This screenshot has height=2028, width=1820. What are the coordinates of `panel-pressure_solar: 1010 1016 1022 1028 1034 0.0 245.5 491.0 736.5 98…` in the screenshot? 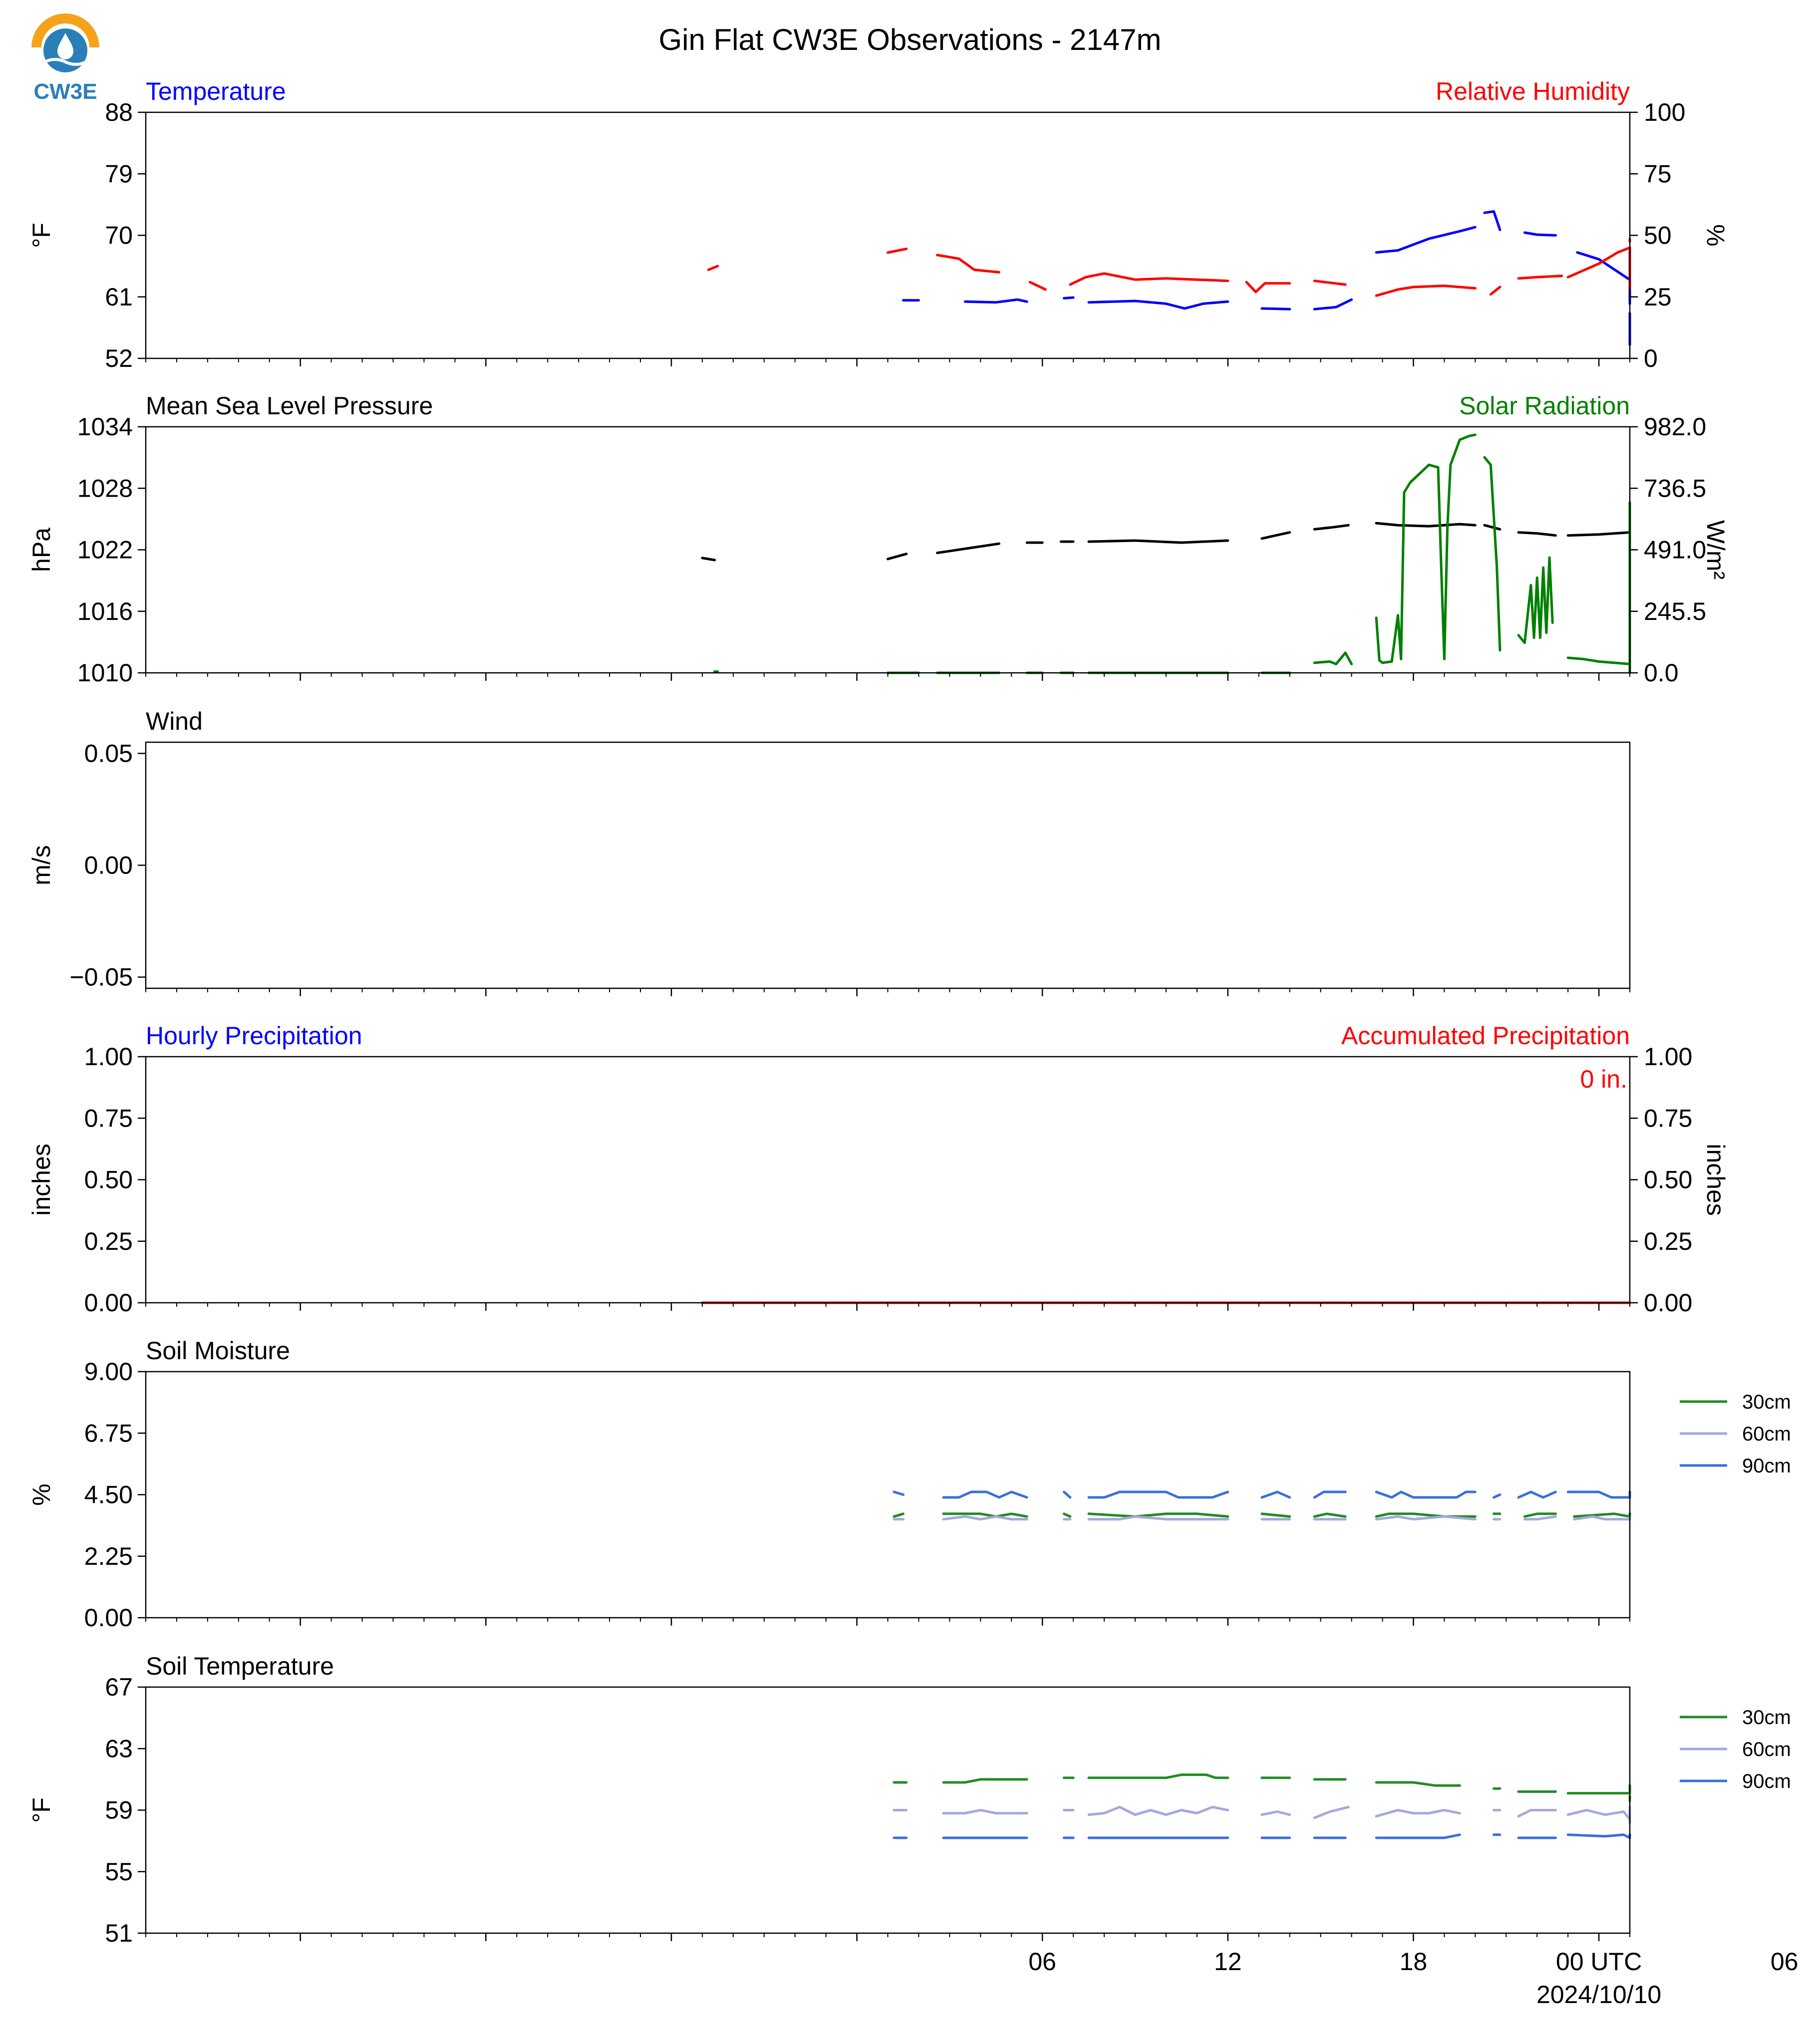 It's located at (878, 539).